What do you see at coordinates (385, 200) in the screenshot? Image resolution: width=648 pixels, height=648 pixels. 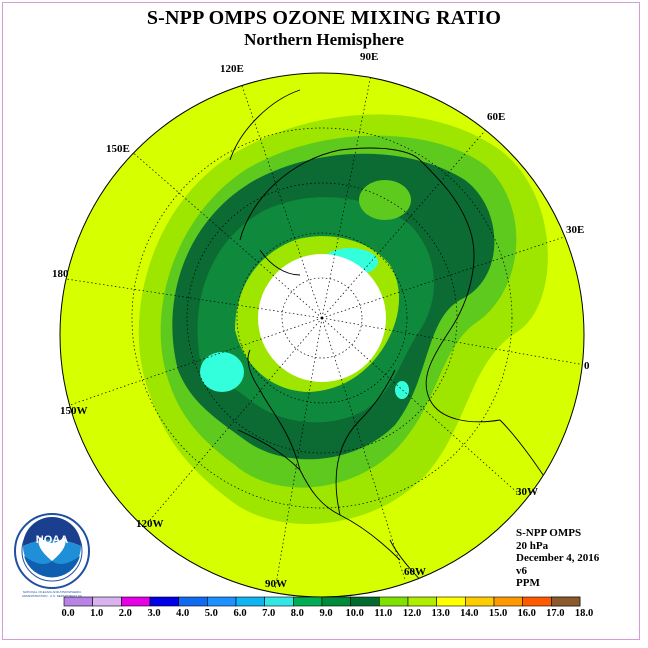 I see `low-ozone-patch-siberia` at bounding box center [385, 200].